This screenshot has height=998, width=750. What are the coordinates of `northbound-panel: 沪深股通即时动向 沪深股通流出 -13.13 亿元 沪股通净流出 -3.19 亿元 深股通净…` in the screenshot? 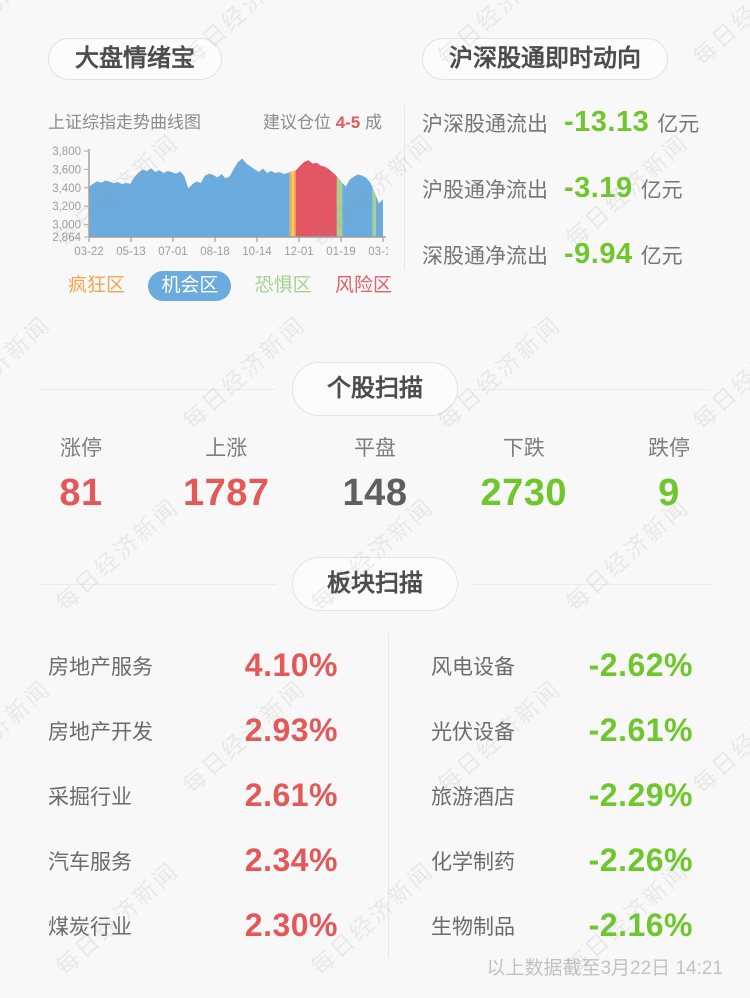 It's located at (577, 171).